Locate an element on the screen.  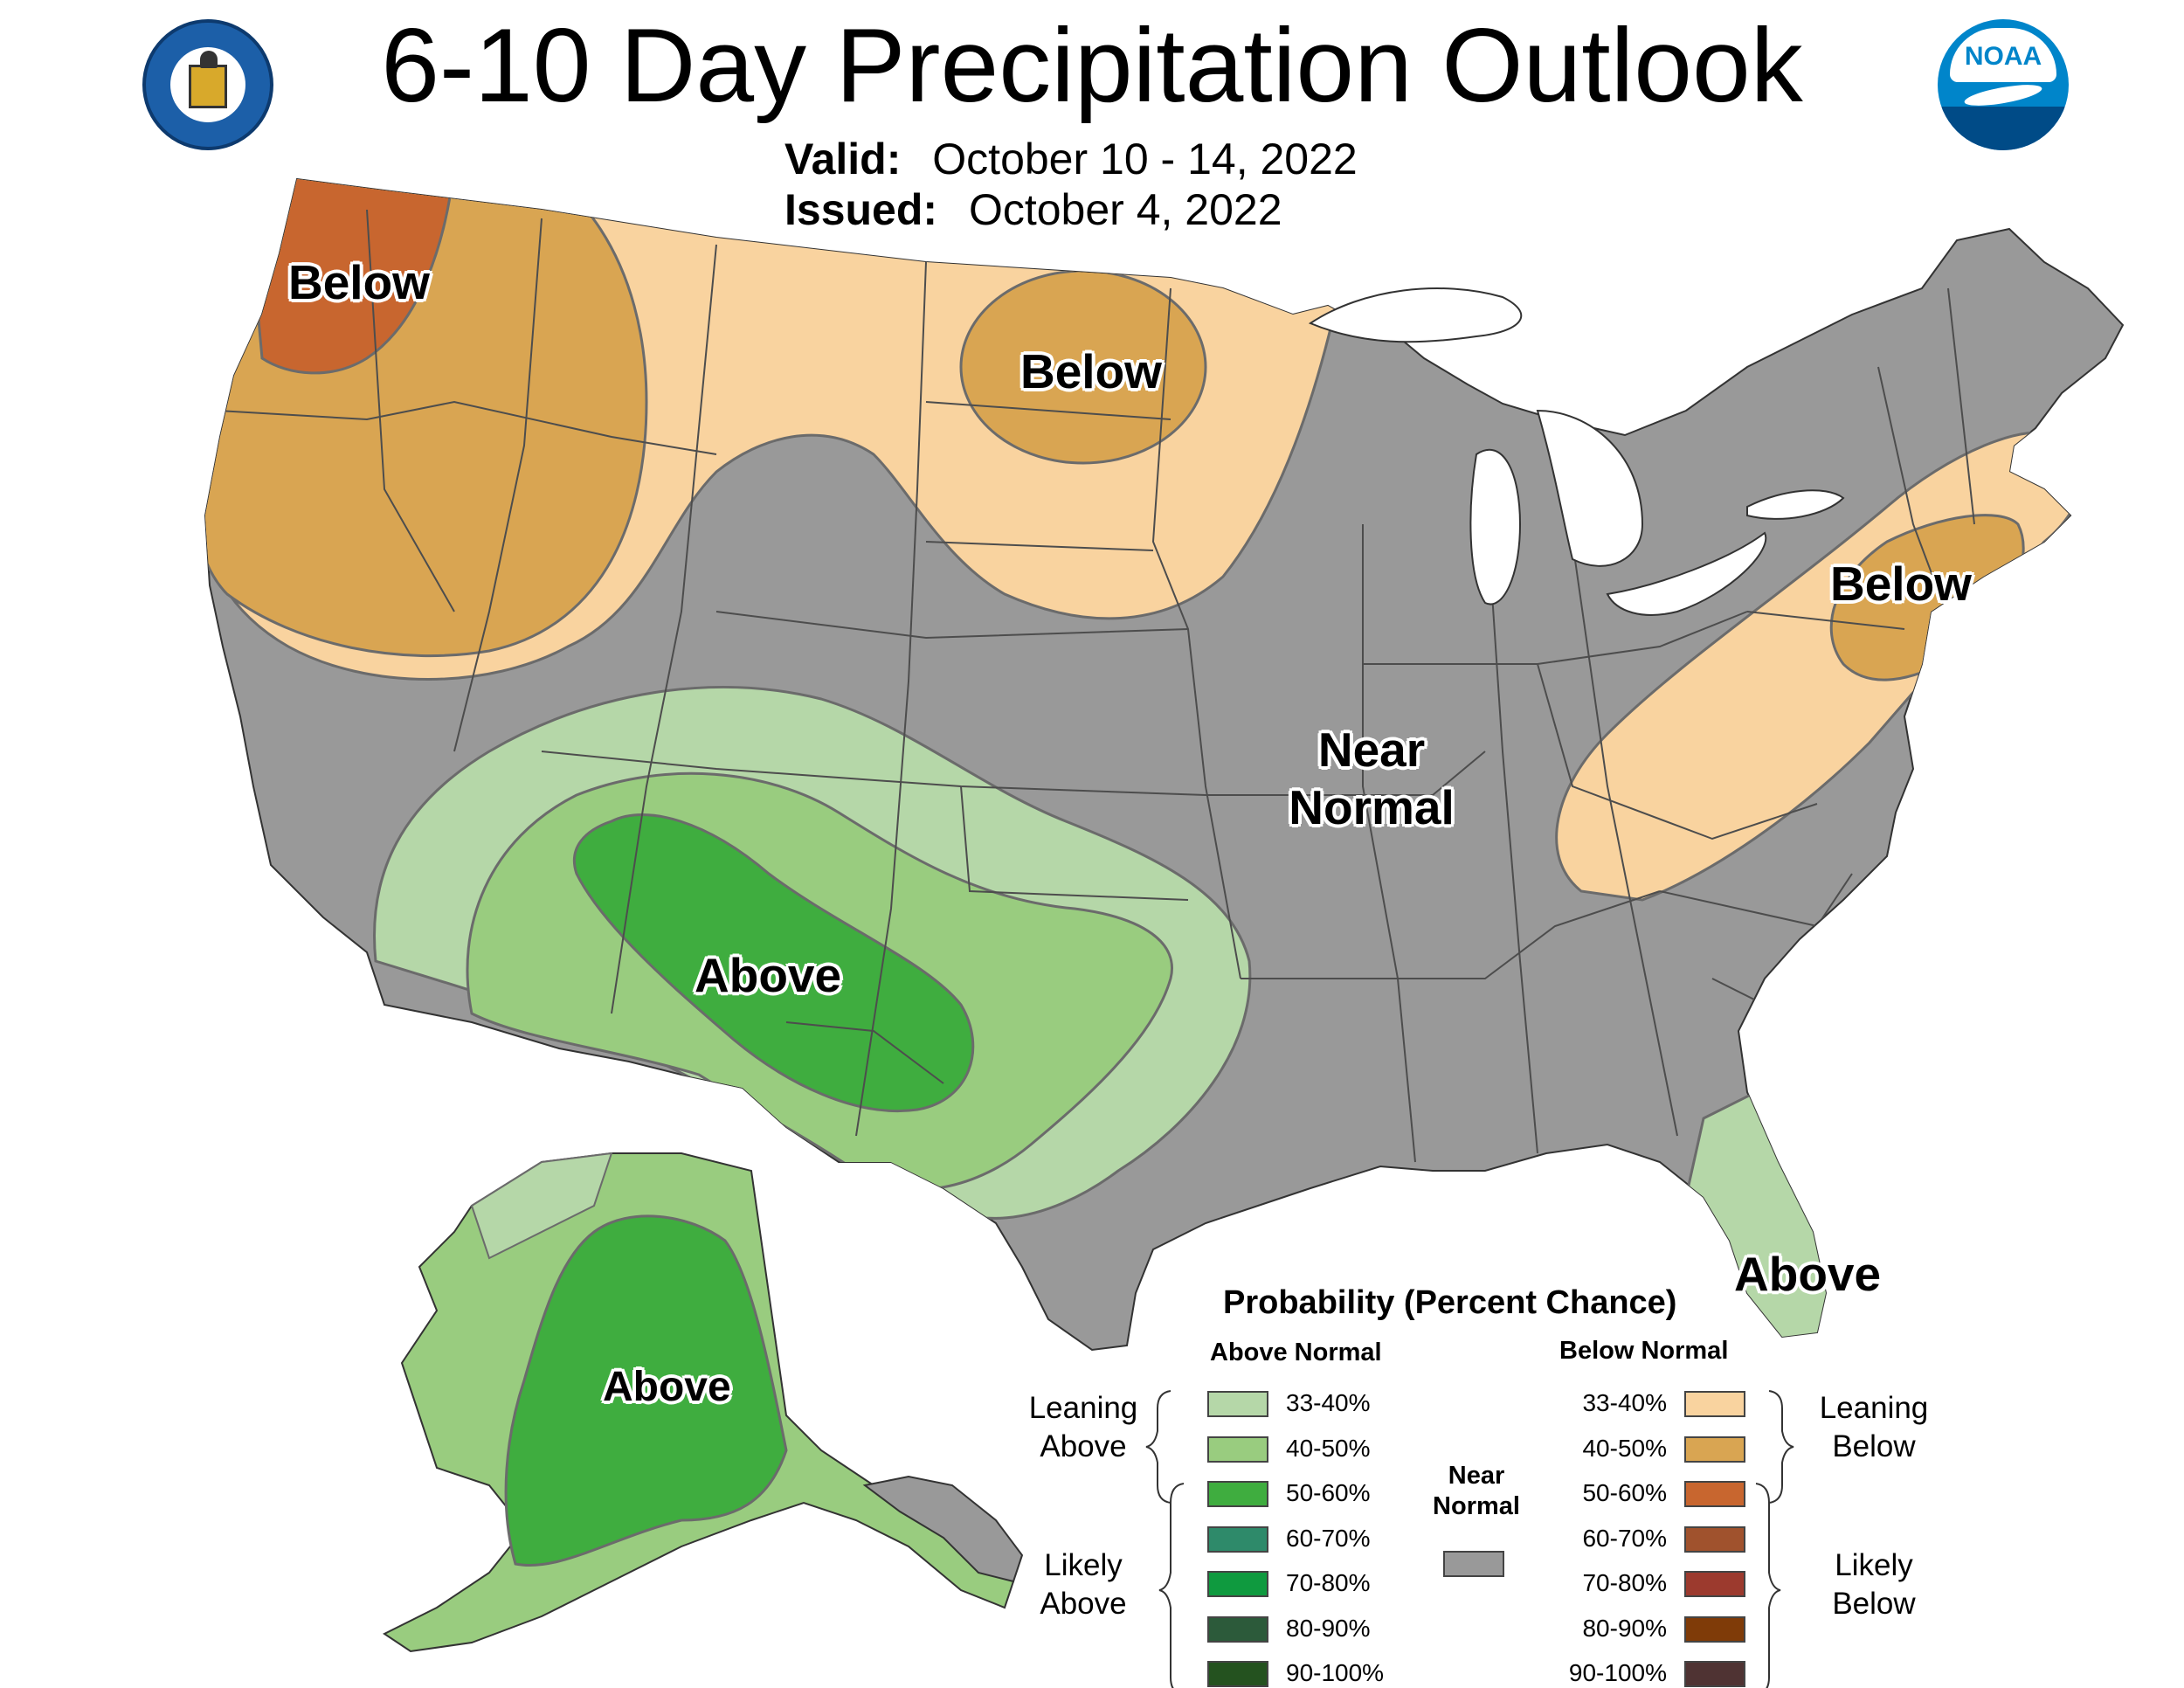
legend-near-normal-swatch is located at coordinates (1473, 1564).